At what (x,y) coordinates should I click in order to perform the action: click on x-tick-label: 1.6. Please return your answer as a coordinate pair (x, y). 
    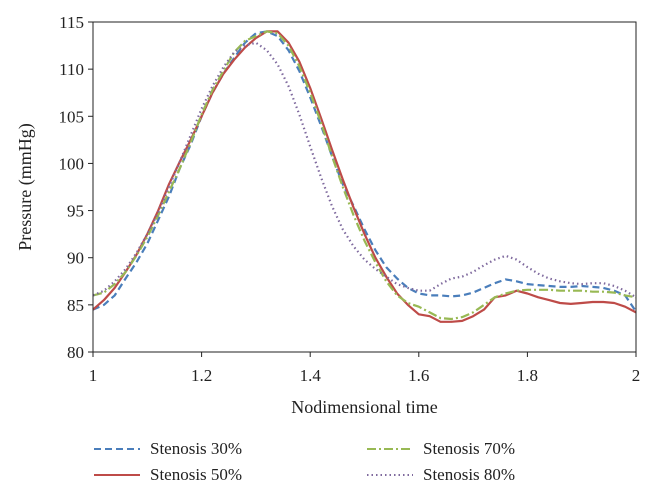
    Looking at the image, I should click on (418, 375).